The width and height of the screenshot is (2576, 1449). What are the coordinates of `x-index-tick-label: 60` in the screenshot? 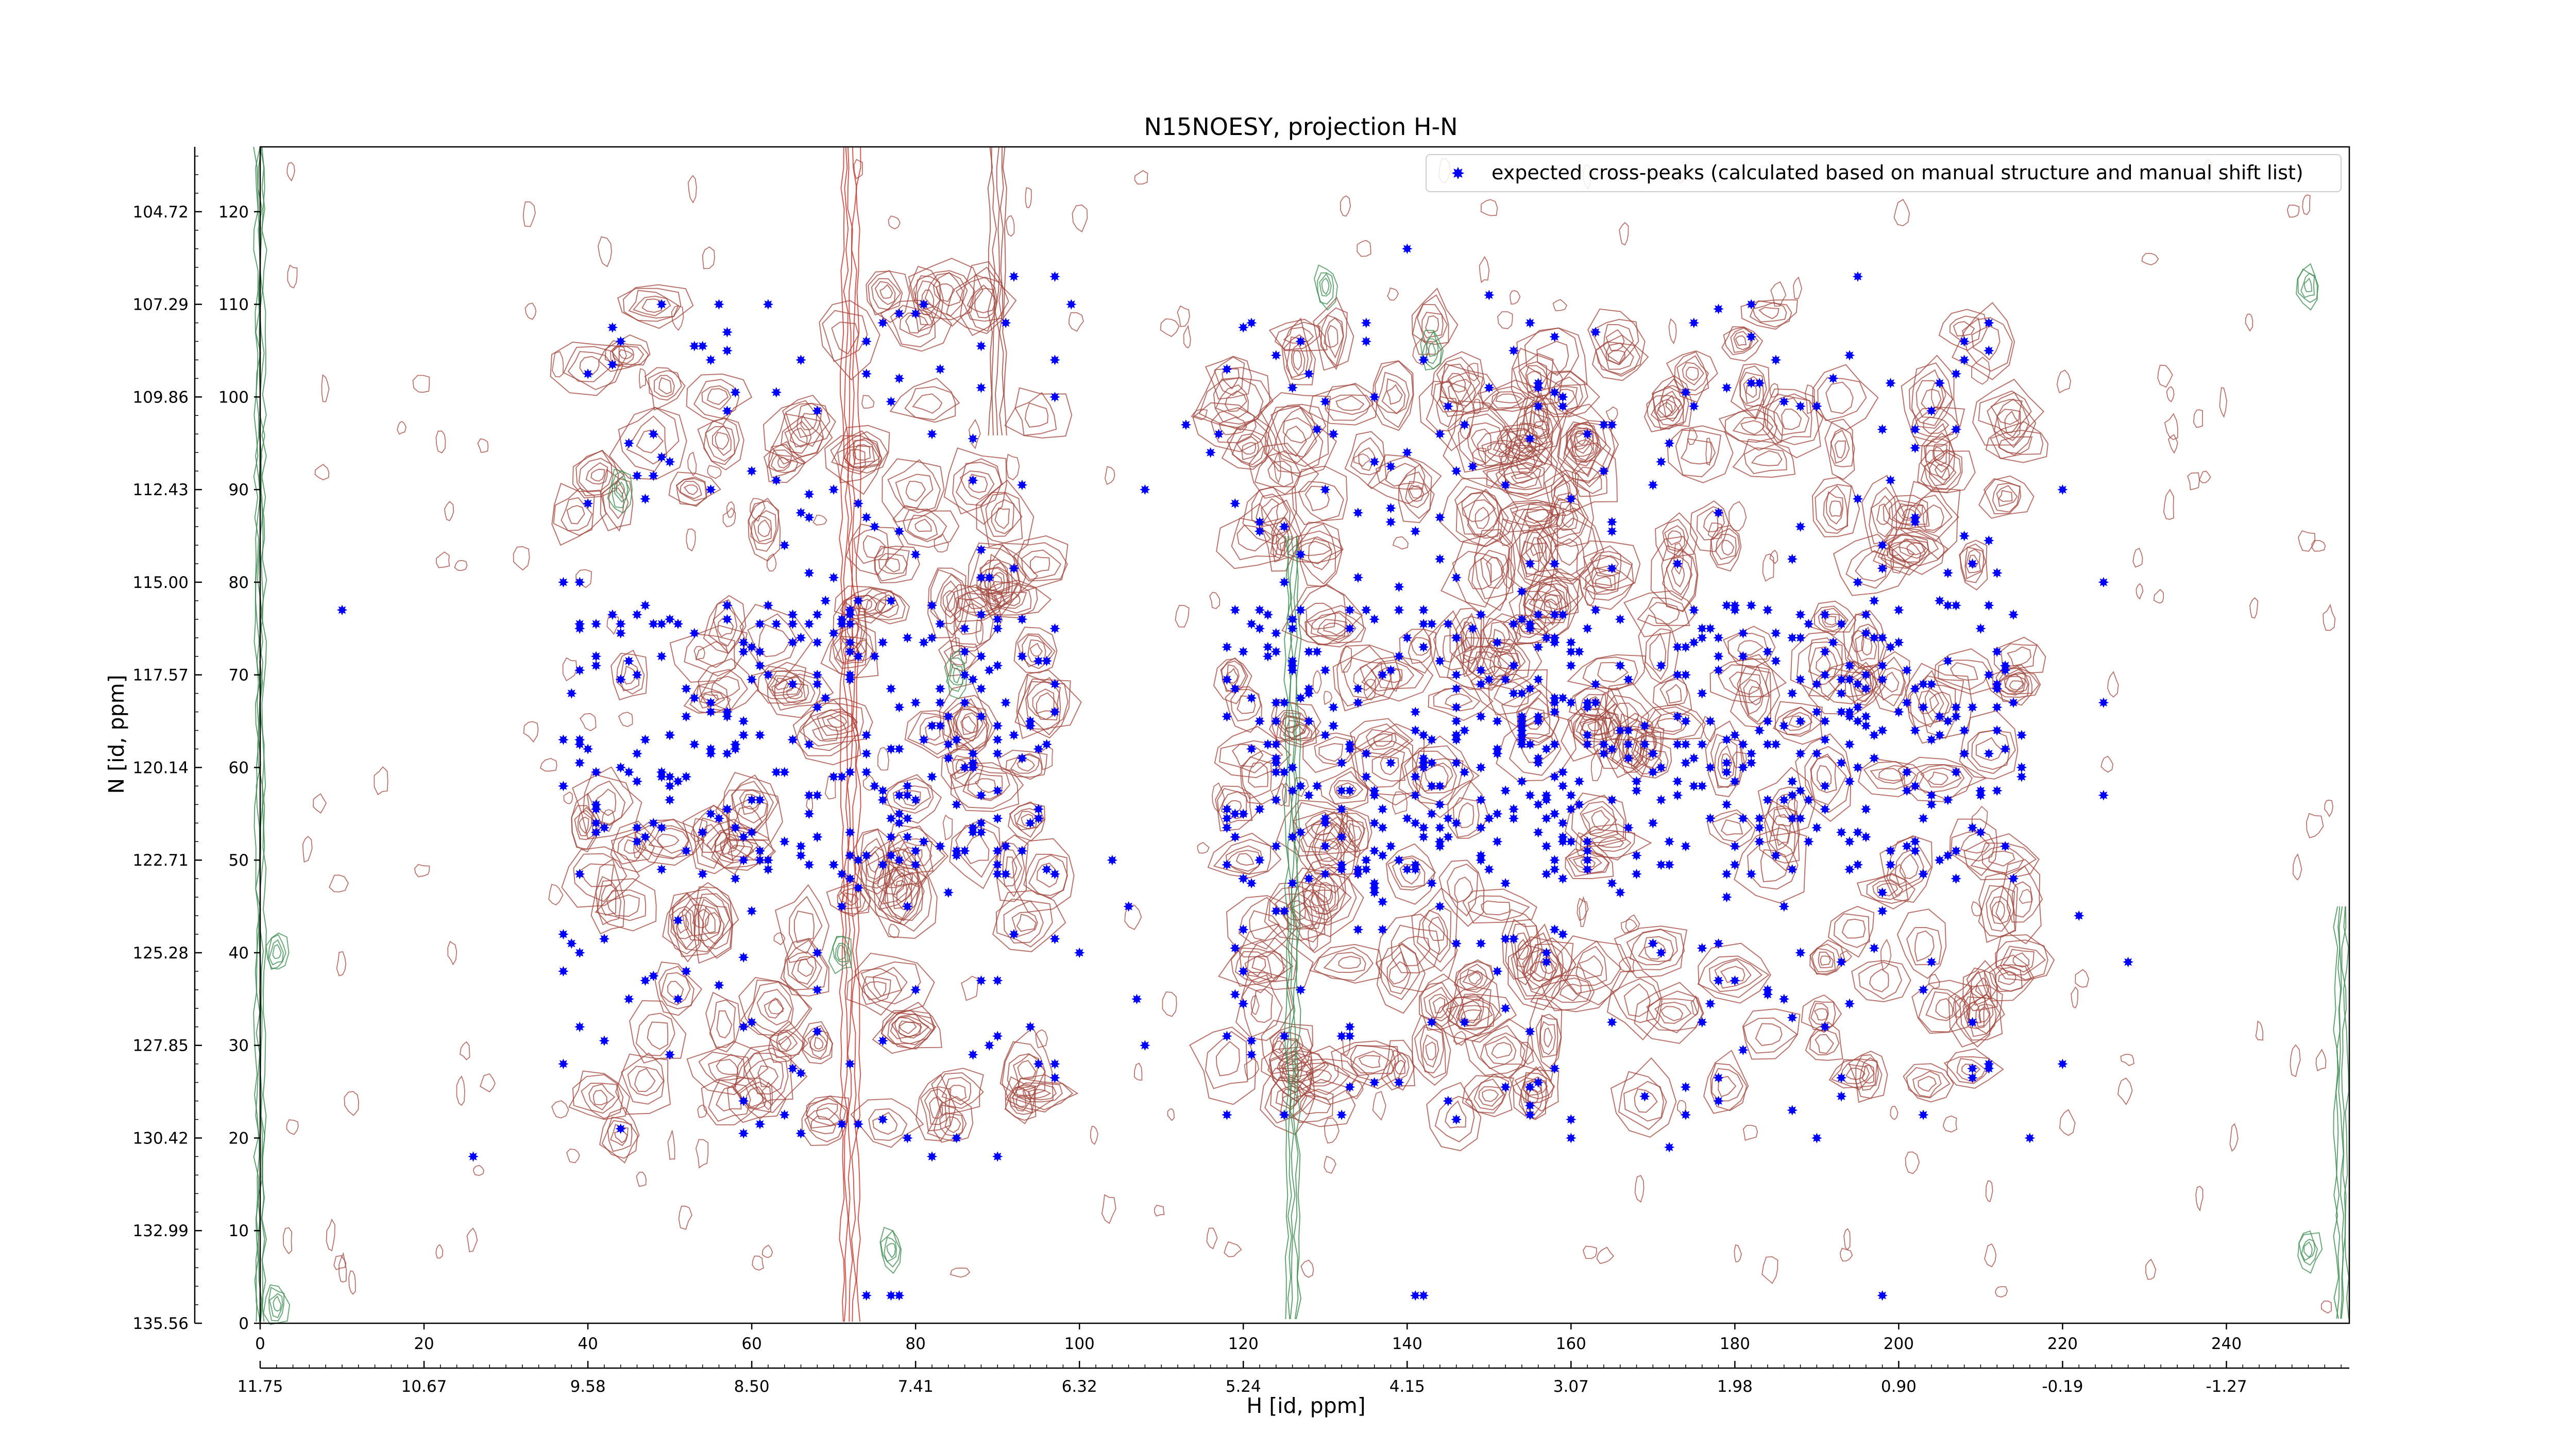 It's located at (751, 1344).